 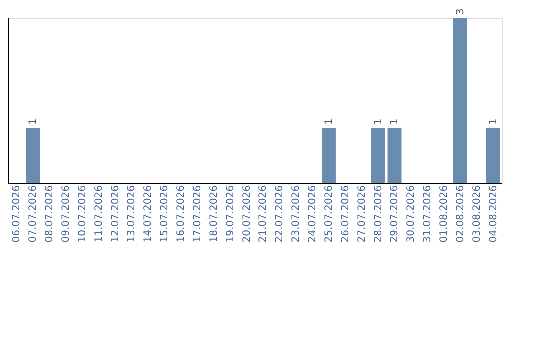 What do you see at coordinates (477, 214) in the screenshot?
I see `x-tick-label: 03.08.2026` at bounding box center [477, 214].